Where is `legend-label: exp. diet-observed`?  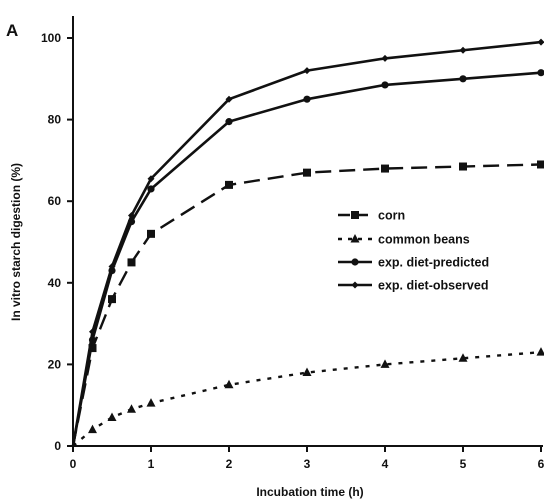 legend-label: exp. diet-observed is located at coordinates (433, 286).